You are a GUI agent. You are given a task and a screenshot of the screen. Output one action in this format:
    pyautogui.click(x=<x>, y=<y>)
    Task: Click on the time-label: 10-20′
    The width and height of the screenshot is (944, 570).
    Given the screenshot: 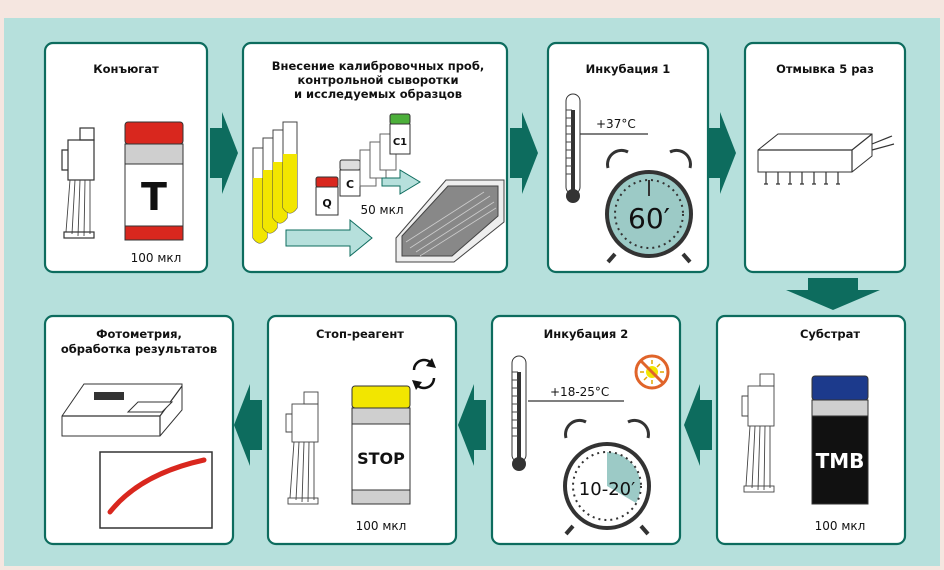 What is the action you would take?
    pyautogui.click(x=607, y=489)
    